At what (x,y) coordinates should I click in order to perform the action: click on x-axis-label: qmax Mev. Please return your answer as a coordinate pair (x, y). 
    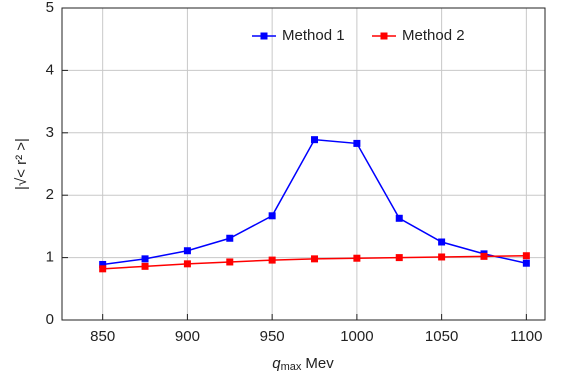
    Looking at the image, I should click on (303, 364).